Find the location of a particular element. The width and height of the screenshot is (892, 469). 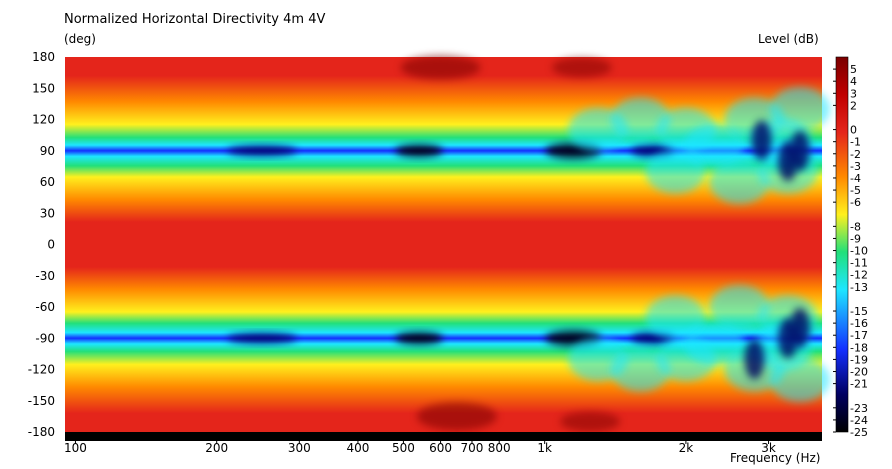

y-tick-label: 60 is located at coordinates (47, 182).